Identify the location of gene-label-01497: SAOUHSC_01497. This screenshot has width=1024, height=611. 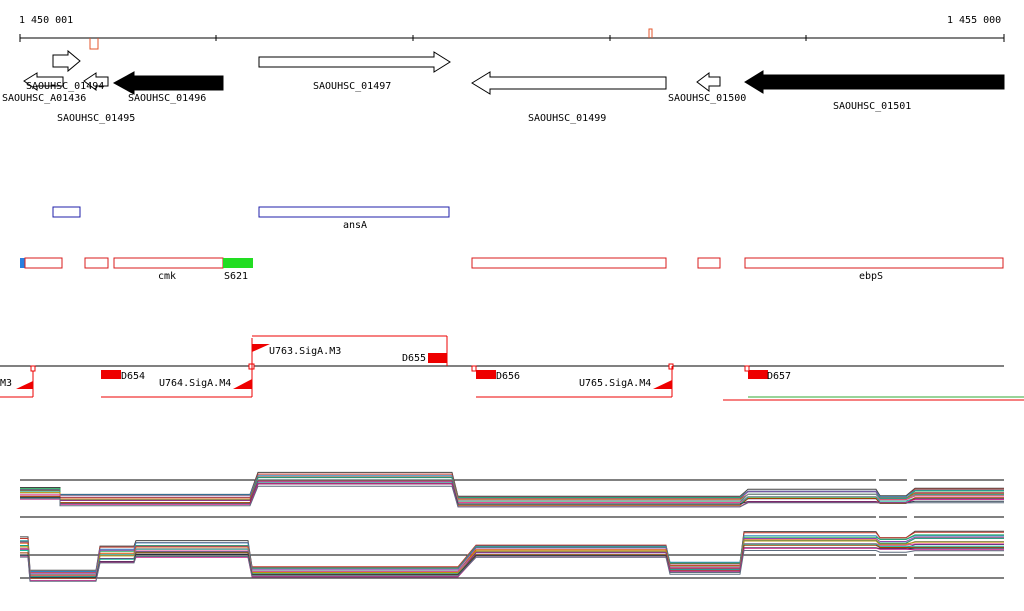
(352, 86).